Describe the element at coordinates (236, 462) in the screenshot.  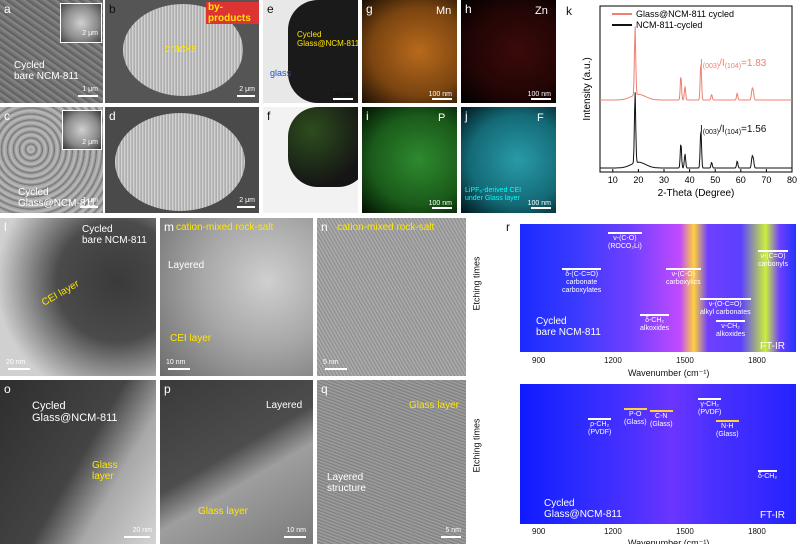
I see `tem-panel-p: p Layered Glass layer 10 nm` at that location.